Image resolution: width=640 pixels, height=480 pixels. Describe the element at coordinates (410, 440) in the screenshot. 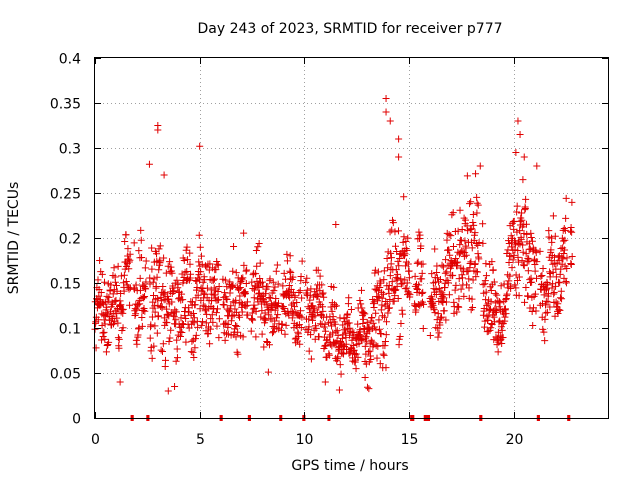

I see `x-tick-label: 15` at that location.